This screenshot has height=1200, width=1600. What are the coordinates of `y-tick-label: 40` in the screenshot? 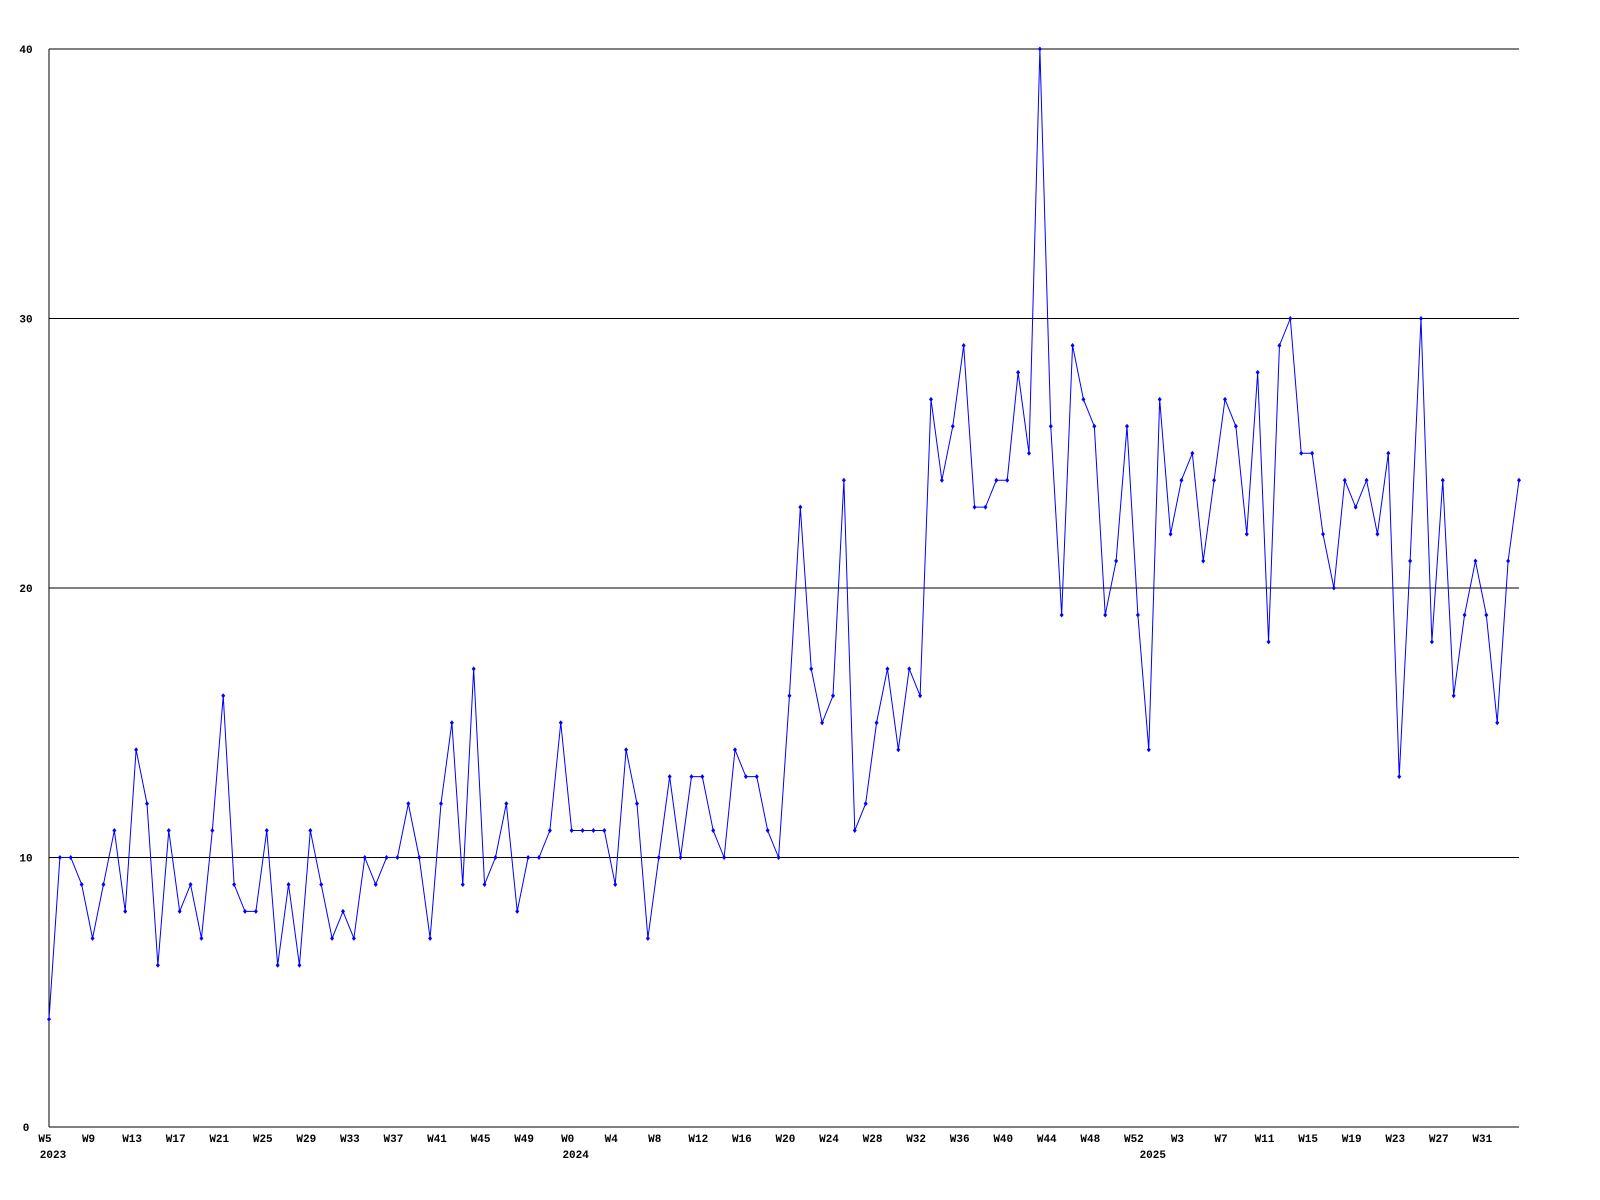 It's located at (25, 51).